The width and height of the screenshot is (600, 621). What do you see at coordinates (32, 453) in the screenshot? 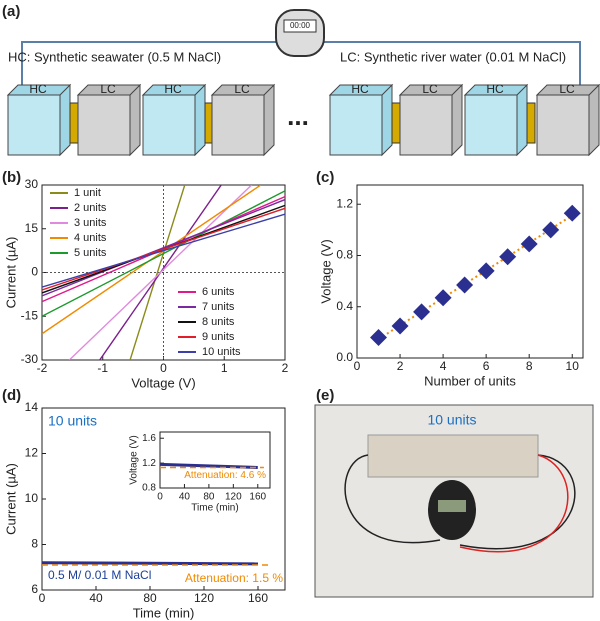
I see `y-tick-label: 12` at bounding box center [32, 453].